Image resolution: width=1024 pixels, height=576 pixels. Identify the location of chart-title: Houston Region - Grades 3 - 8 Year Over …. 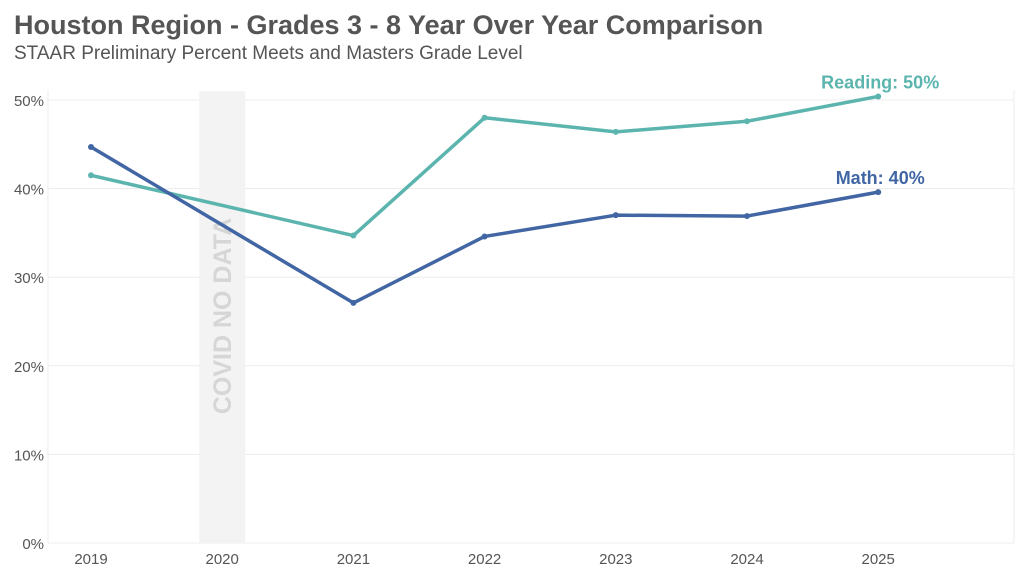
(389, 25).